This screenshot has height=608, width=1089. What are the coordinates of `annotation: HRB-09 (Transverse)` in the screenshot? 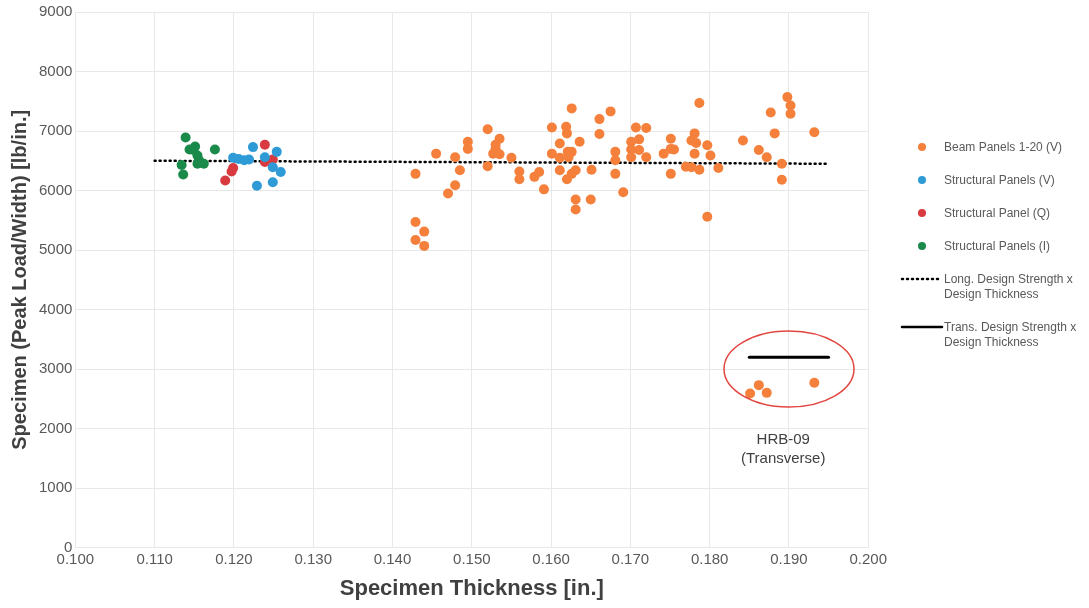 It's located at (783, 448).